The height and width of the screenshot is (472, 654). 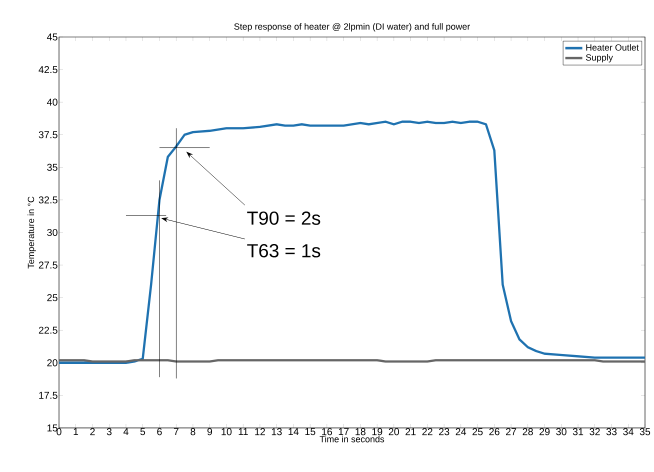 What do you see at coordinates (227, 432) in the screenshot?
I see `x-tick-label: 10` at bounding box center [227, 432].